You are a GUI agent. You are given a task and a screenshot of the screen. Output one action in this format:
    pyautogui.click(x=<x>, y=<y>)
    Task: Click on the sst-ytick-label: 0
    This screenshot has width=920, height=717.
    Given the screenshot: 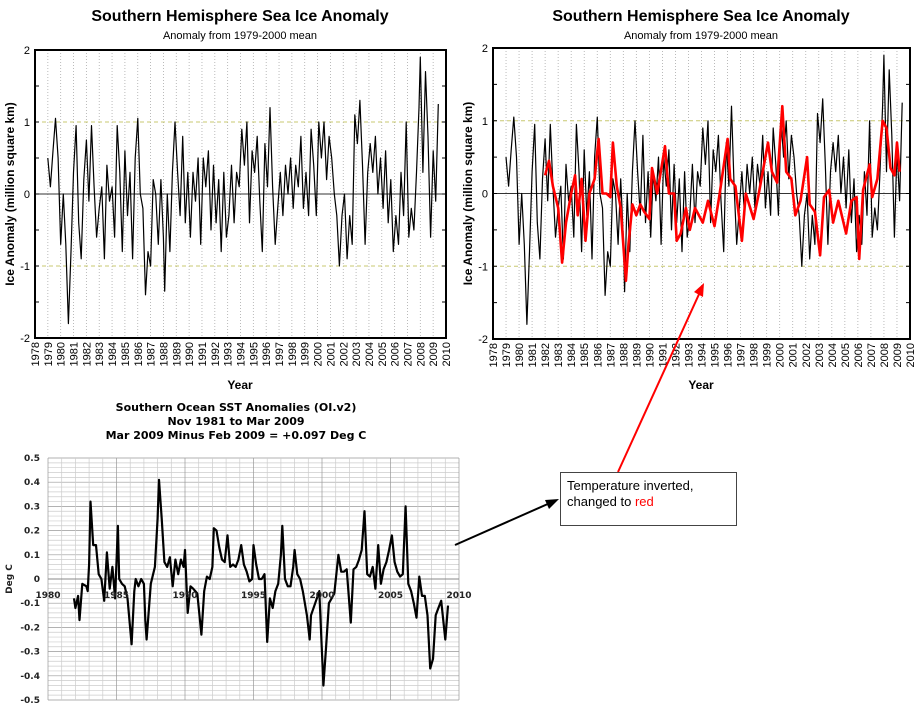 What is the action you would take?
    pyautogui.click(x=37, y=580)
    